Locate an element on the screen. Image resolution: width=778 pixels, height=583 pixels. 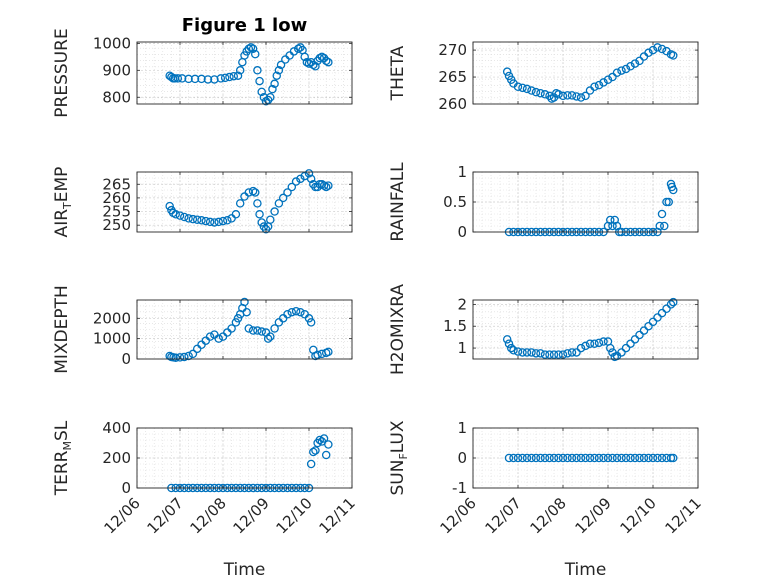
y-tick-label: 0.5 is located at coordinates (455, 202).